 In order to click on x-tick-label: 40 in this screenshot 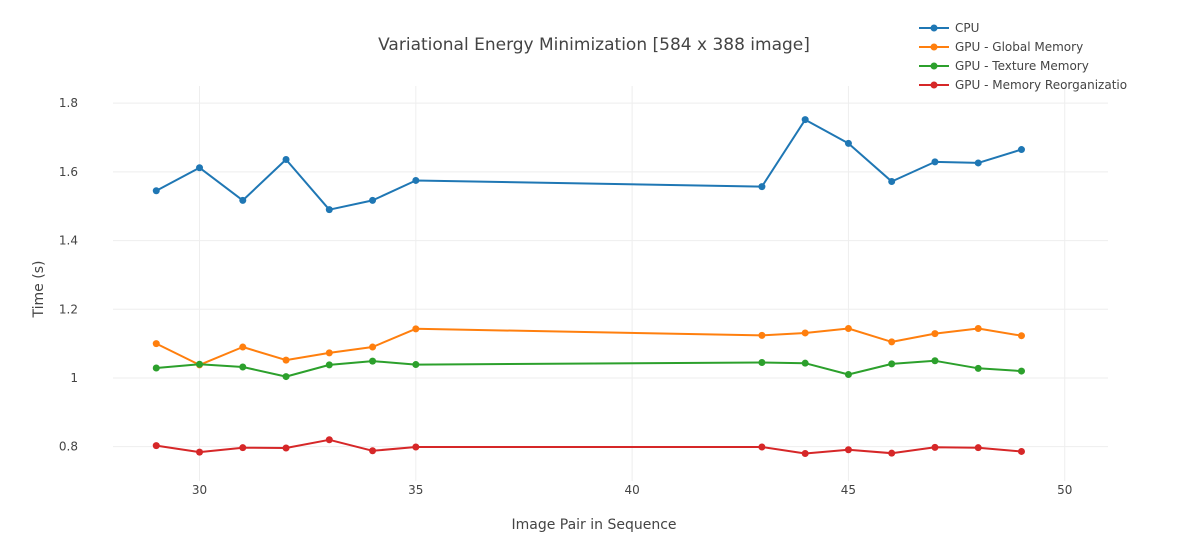, I will do `click(631, 490)`.